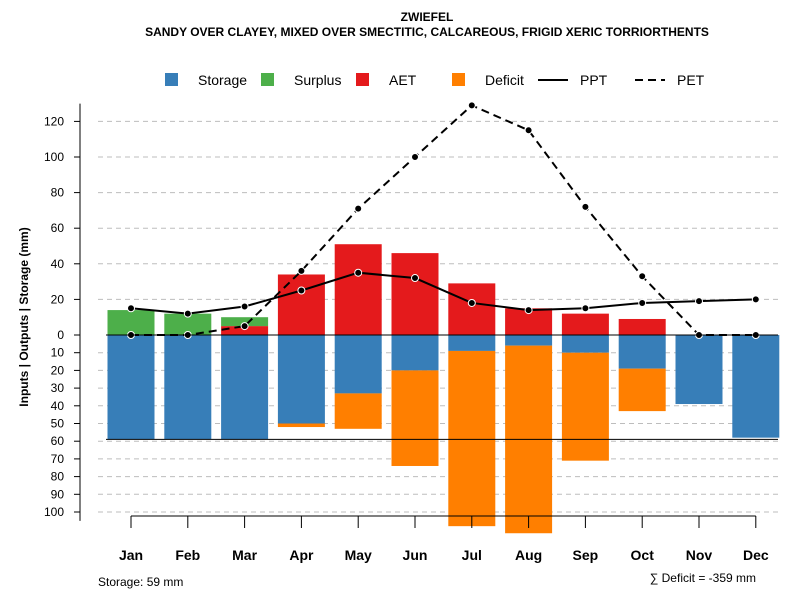  What do you see at coordinates (528, 555) in the screenshot?
I see `x-tick-label-aug: Aug` at bounding box center [528, 555].